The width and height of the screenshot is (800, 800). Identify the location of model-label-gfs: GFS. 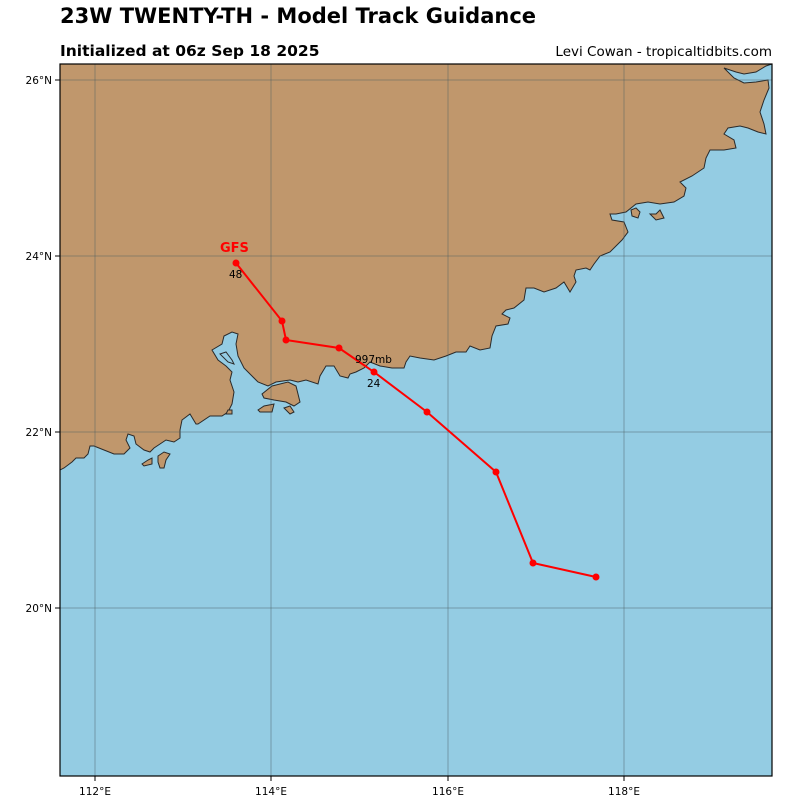
(234, 248).